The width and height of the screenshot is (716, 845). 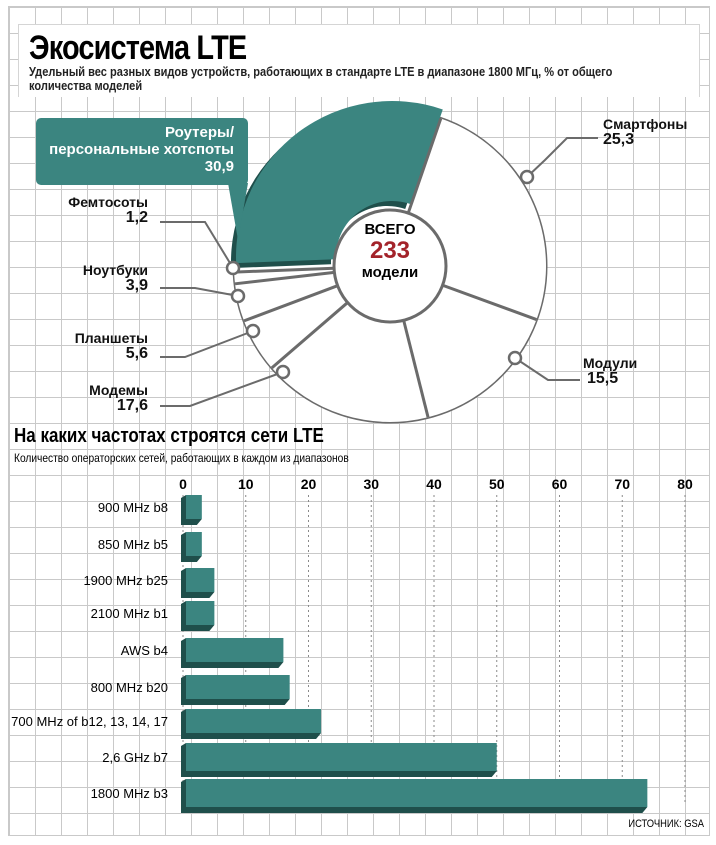 I want to click on router-callout: Роутеры/ персональные хотспоты 30,9, so click(x=142, y=151).